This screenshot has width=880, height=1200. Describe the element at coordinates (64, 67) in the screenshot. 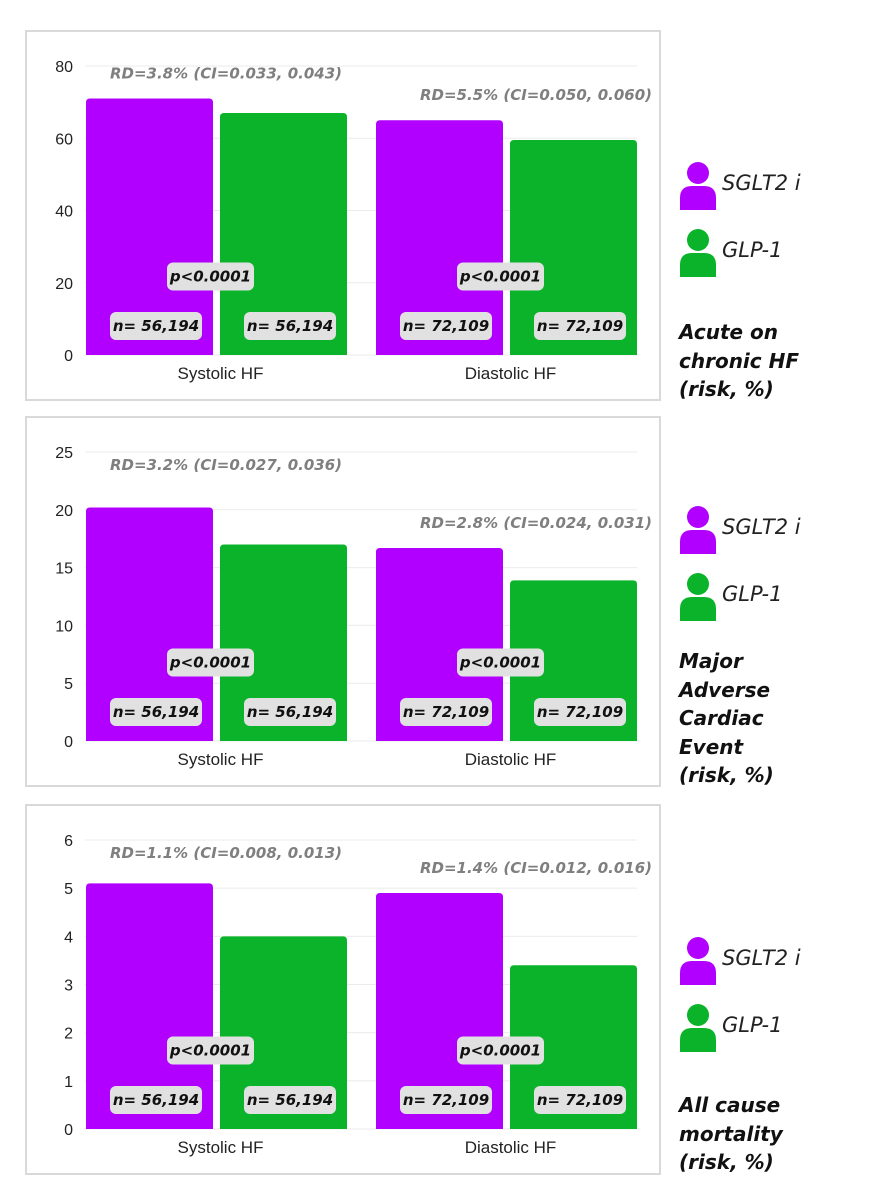

I see `y-tick-label: 80` at that location.